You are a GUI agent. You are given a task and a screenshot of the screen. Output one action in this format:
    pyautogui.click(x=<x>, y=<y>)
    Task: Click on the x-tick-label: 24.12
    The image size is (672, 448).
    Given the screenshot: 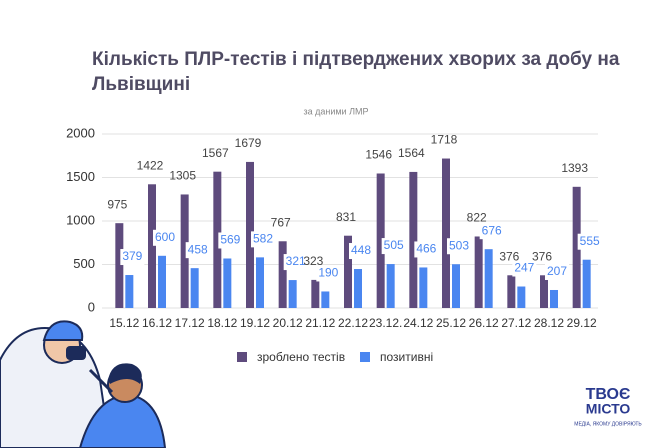 What is the action you would take?
    pyautogui.click(x=418, y=323)
    